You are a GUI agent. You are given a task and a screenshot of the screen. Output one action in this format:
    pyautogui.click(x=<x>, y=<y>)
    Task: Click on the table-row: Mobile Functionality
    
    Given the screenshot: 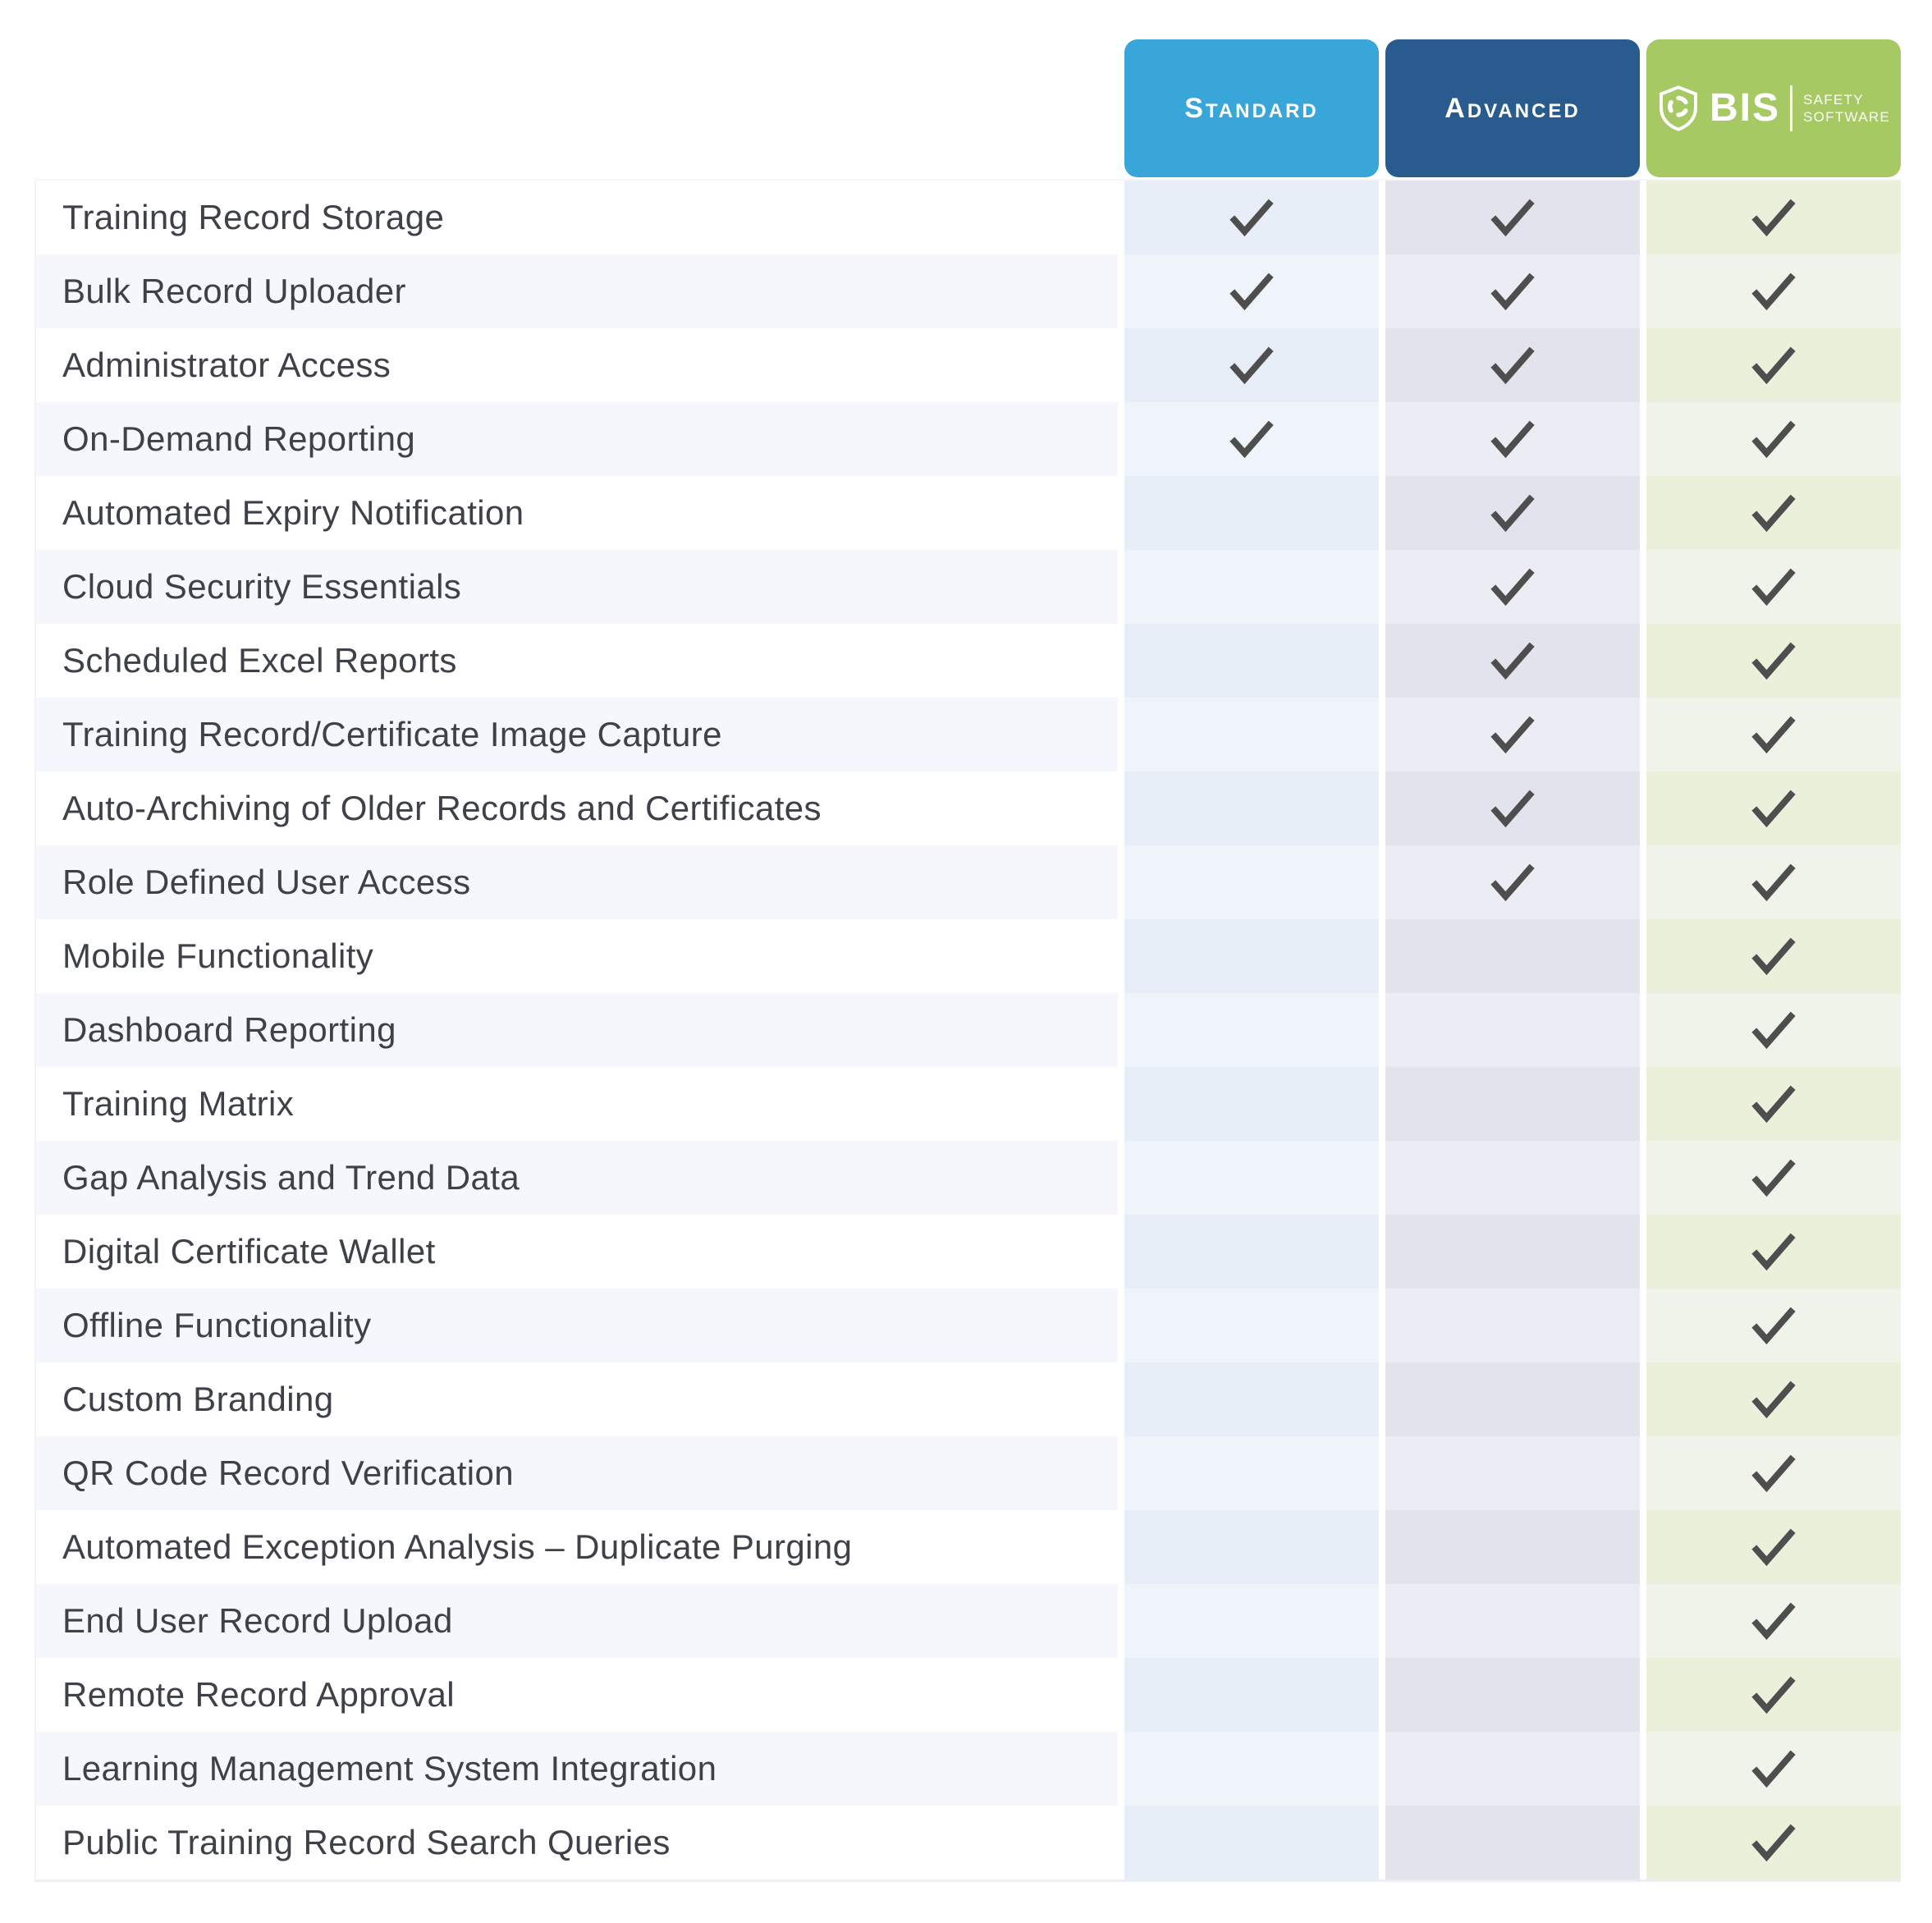 What is the action you would take?
    pyautogui.click(x=968, y=956)
    